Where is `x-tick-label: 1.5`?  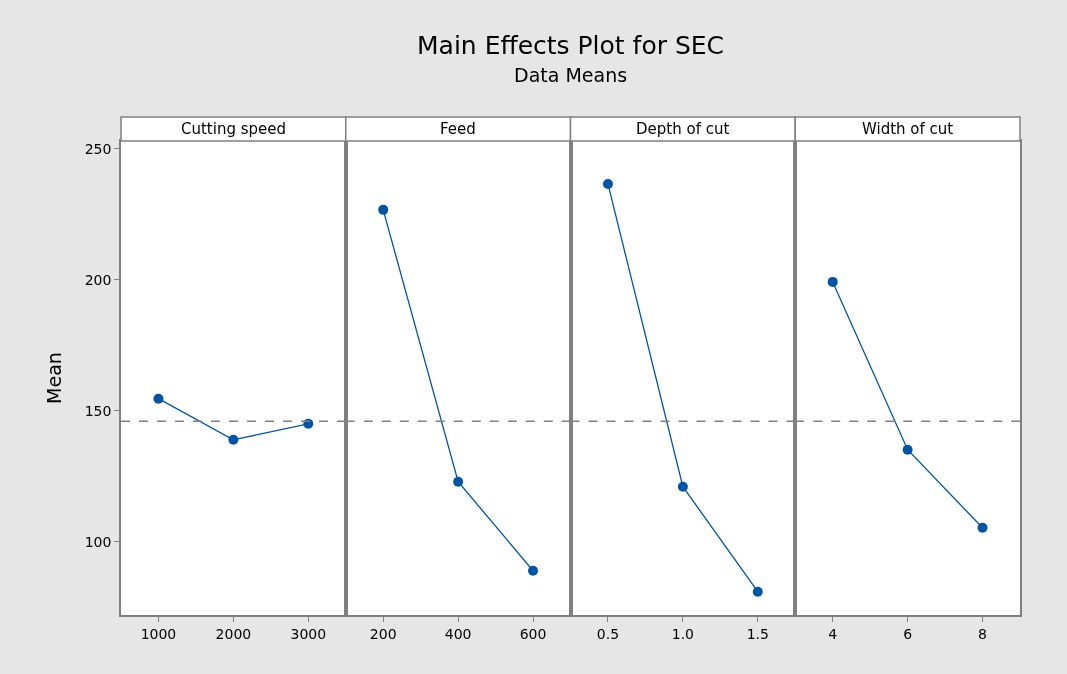
x-tick-label: 1.5 is located at coordinates (757, 633).